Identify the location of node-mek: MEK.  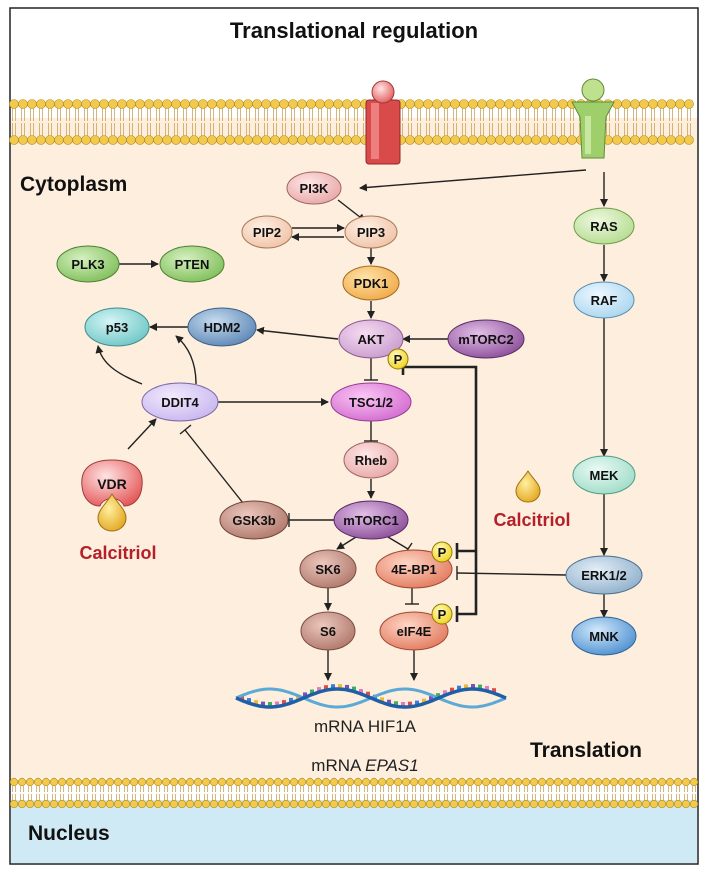
(604, 475).